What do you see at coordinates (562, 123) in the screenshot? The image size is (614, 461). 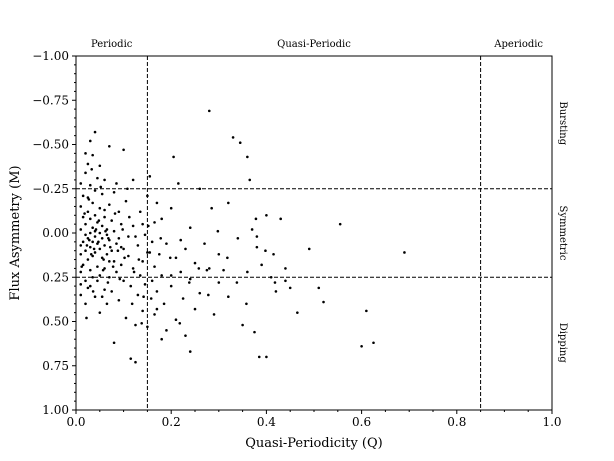 I see `region-label-right: Bursting` at bounding box center [562, 123].